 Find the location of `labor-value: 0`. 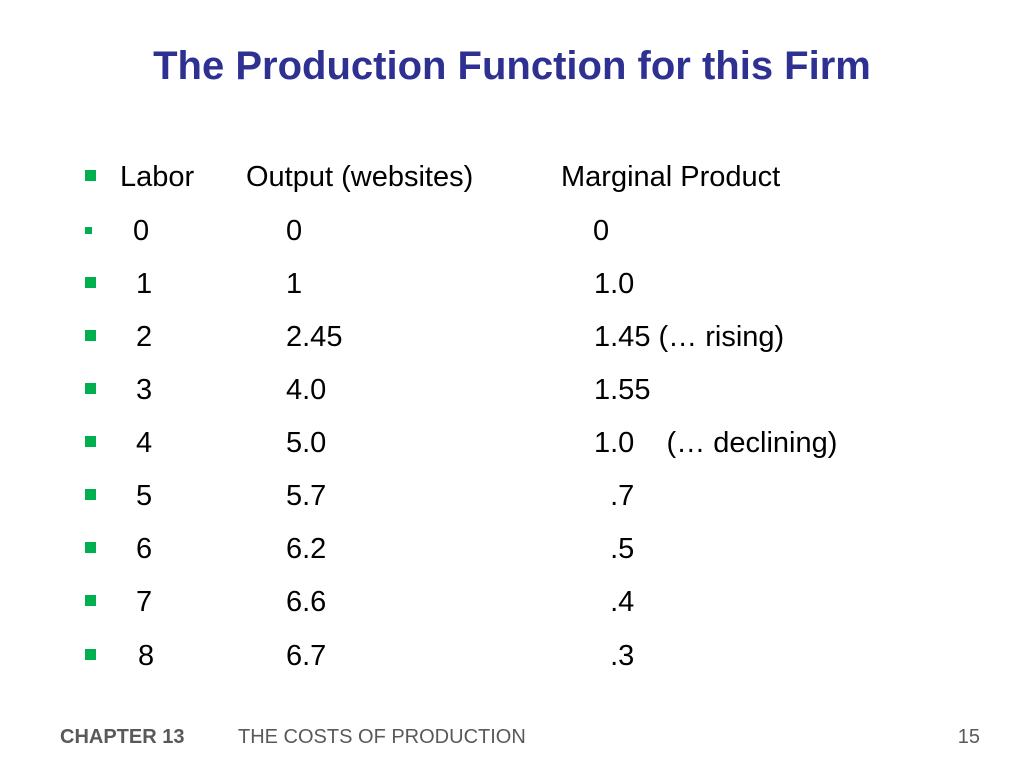

labor-value: 0 is located at coordinates (141, 231).